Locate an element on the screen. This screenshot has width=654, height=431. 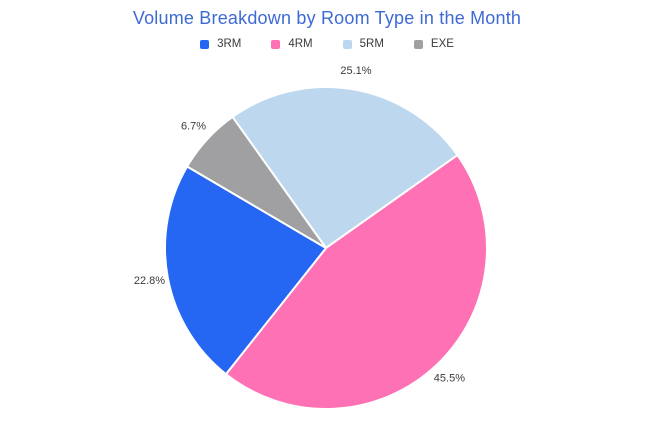
legend-swatch-3RM is located at coordinates (205, 44).